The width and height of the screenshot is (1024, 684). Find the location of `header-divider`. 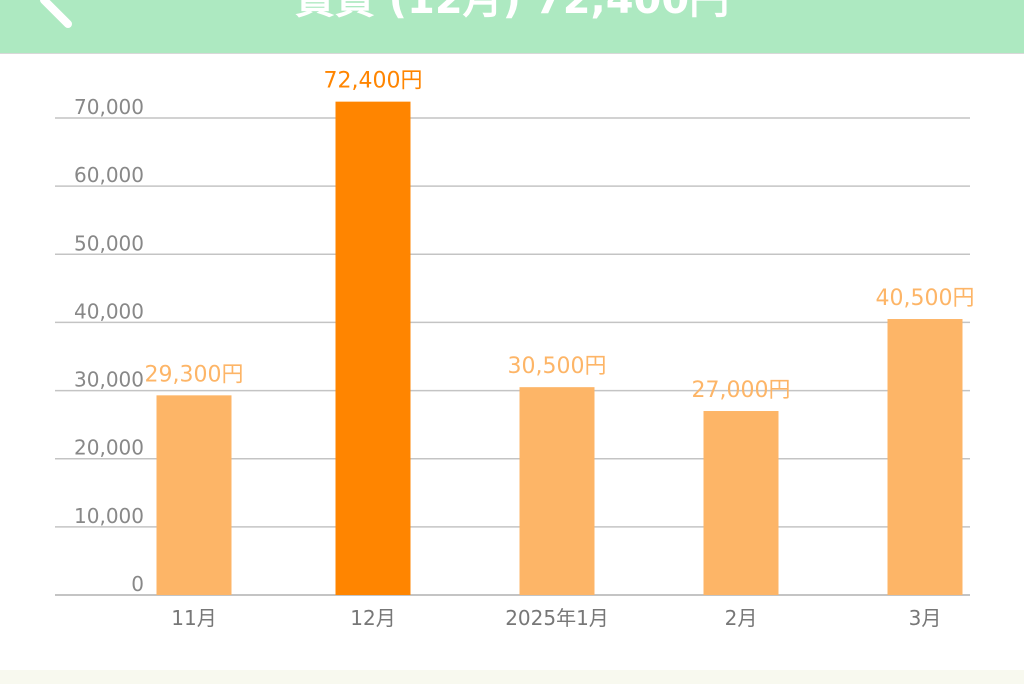

header-divider is located at coordinates (512, 53).